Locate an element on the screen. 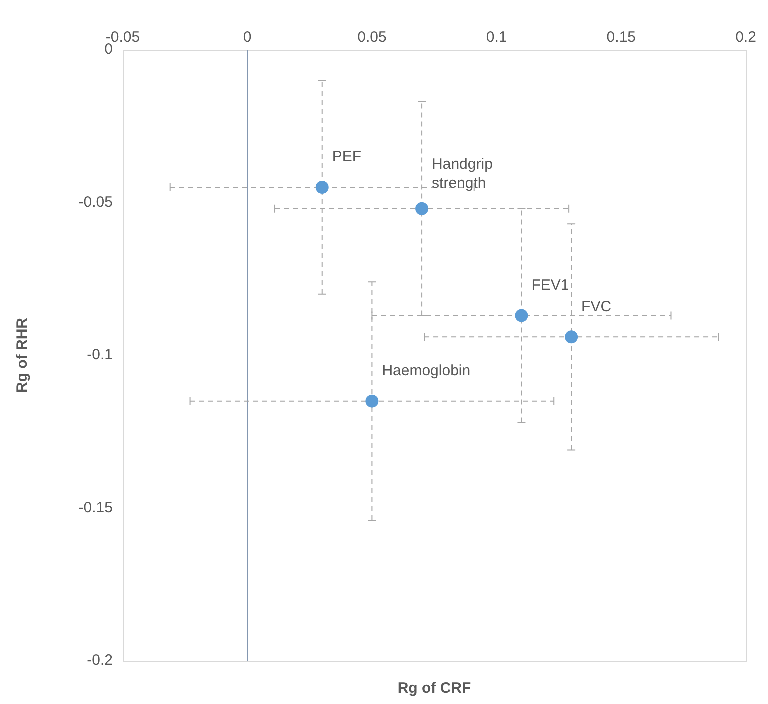  series-label: Haemoglobin is located at coordinates (426, 371).